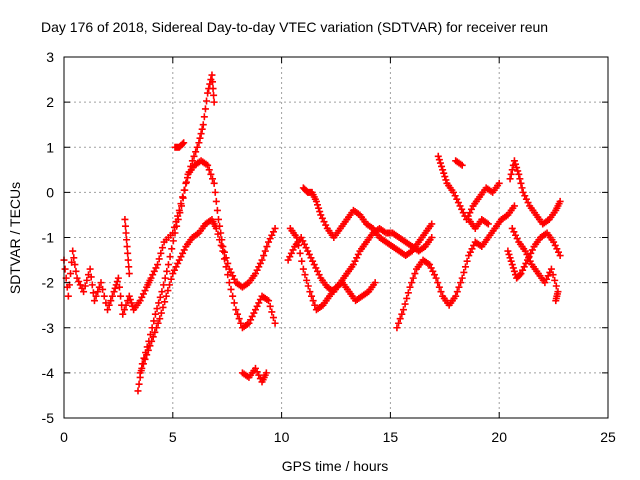  Describe the element at coordinates (173, 437) in the screenshot. I see `x-tick-label: 5` at that location.